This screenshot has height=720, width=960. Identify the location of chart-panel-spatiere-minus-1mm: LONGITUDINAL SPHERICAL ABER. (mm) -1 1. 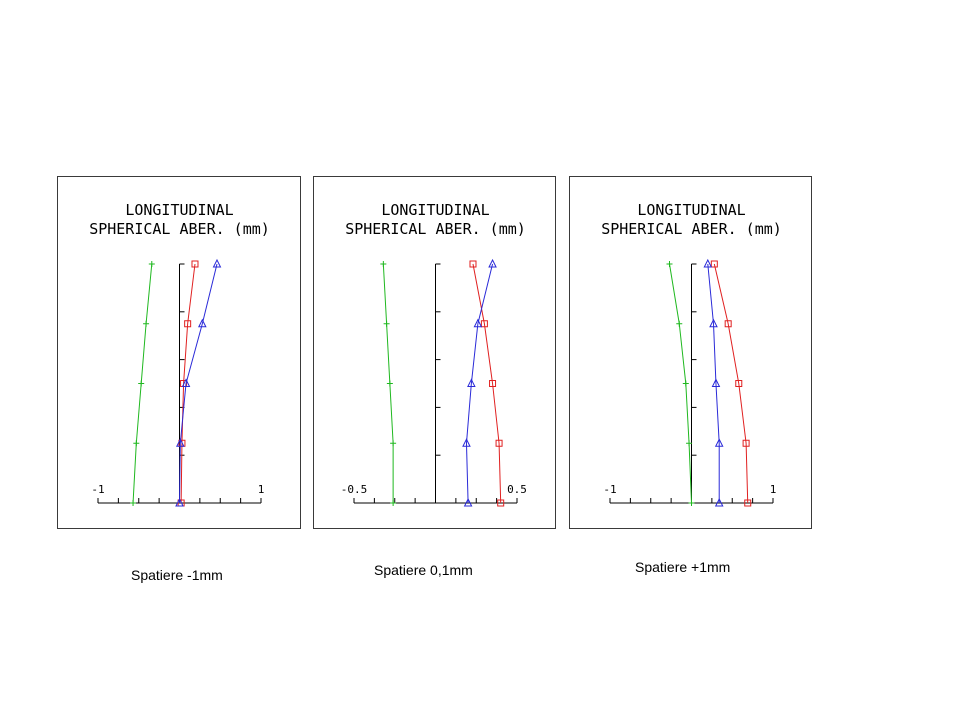
(179, 352).